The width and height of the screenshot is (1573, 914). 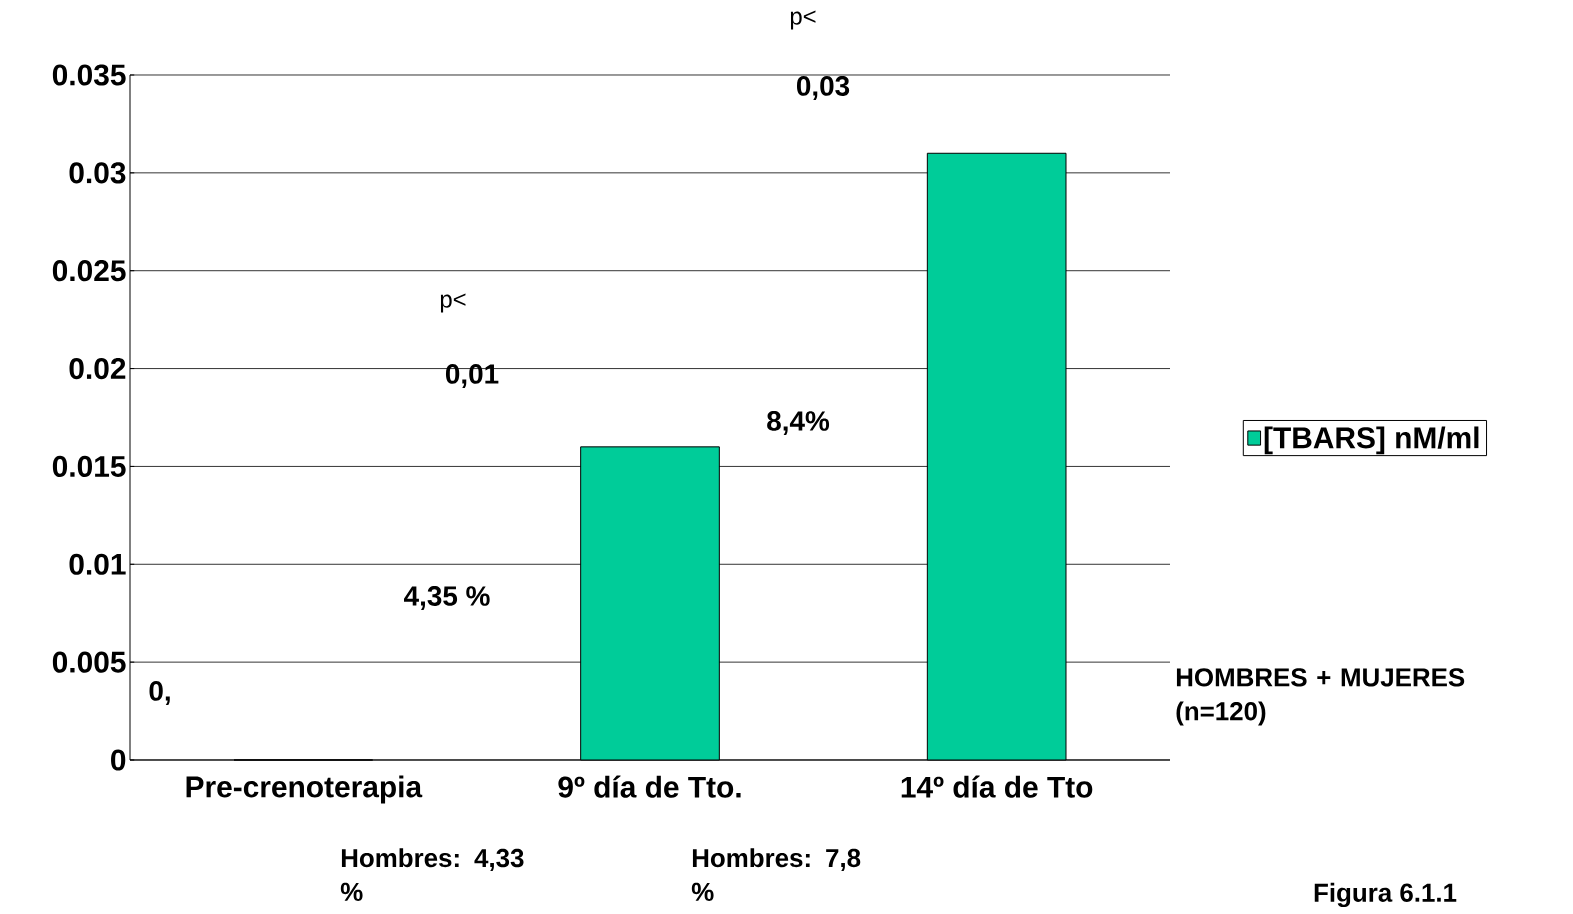 I want to click on y-tick-label: 0.01, so click(x=97, y=564).